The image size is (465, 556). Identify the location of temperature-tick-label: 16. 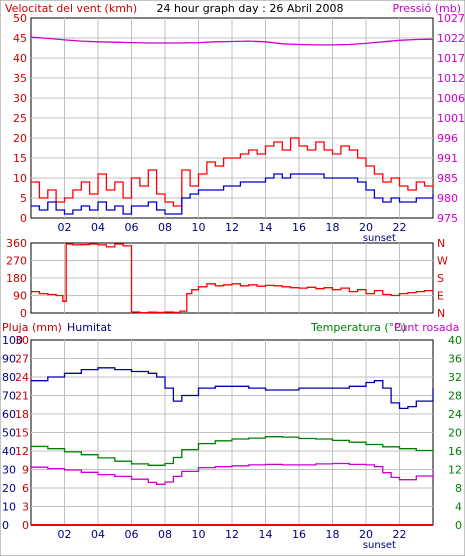
(455, 451).